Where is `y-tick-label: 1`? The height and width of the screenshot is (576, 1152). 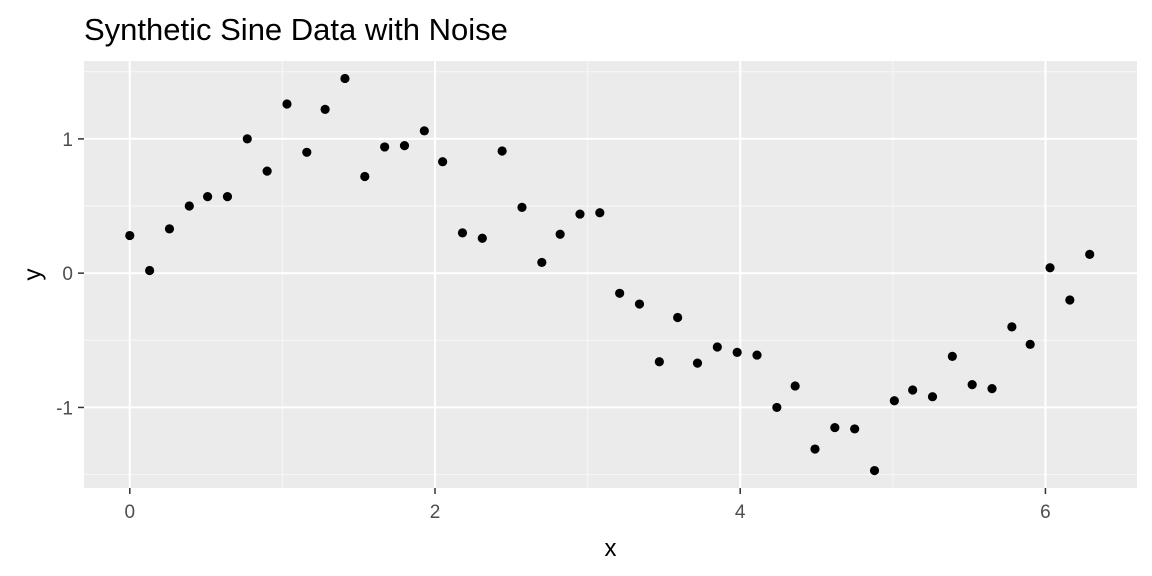 y-tick-label: 1 is located at coordinates (67, 140).